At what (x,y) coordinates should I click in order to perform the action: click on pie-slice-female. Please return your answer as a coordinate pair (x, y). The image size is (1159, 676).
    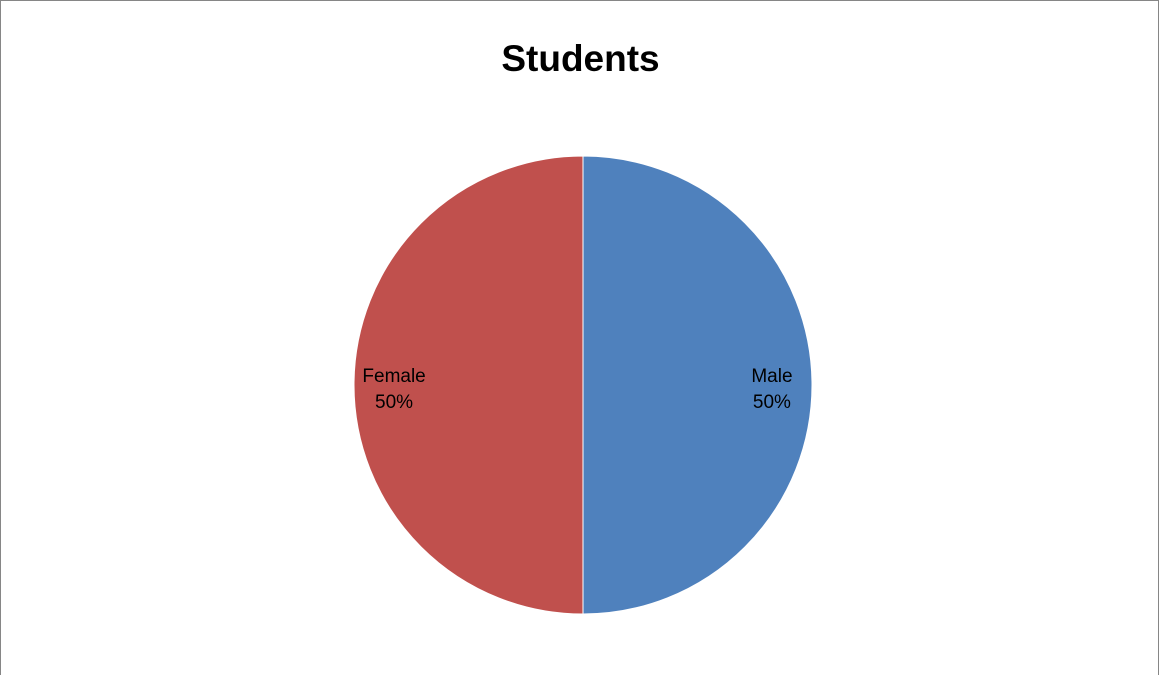
    Looking at the image, I should click on (468, 385).